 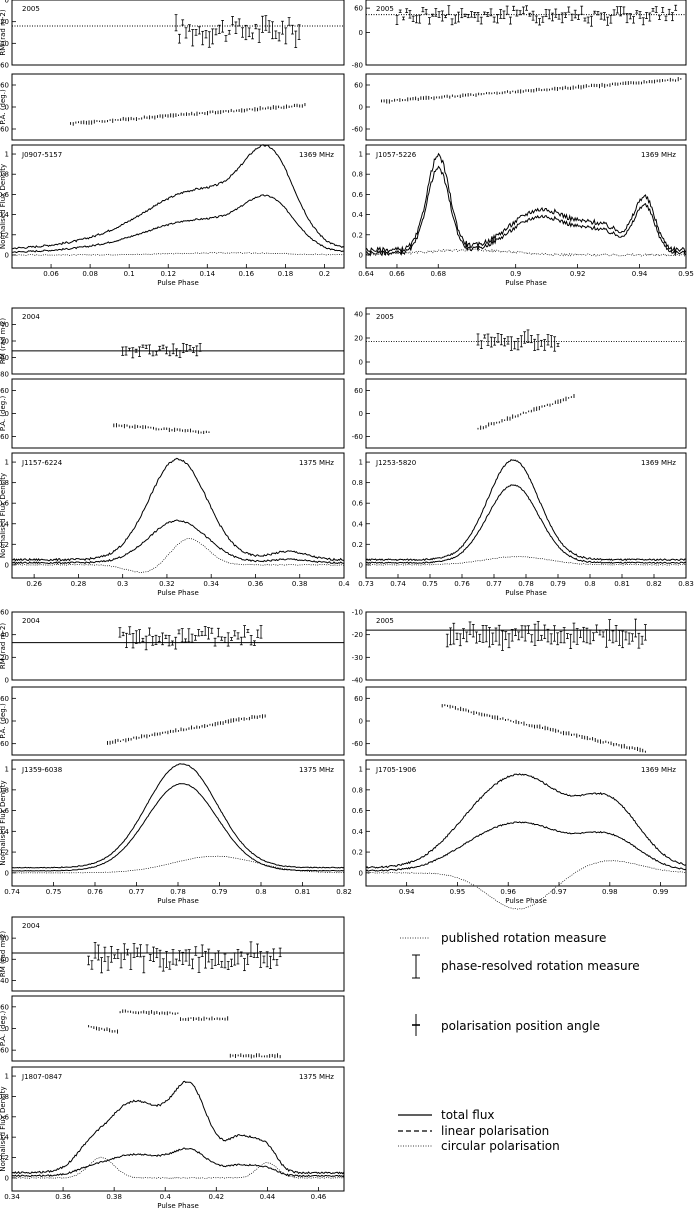 I want to click on rm-axis-label: RM (rad m-2), so click(x=3, y=341).